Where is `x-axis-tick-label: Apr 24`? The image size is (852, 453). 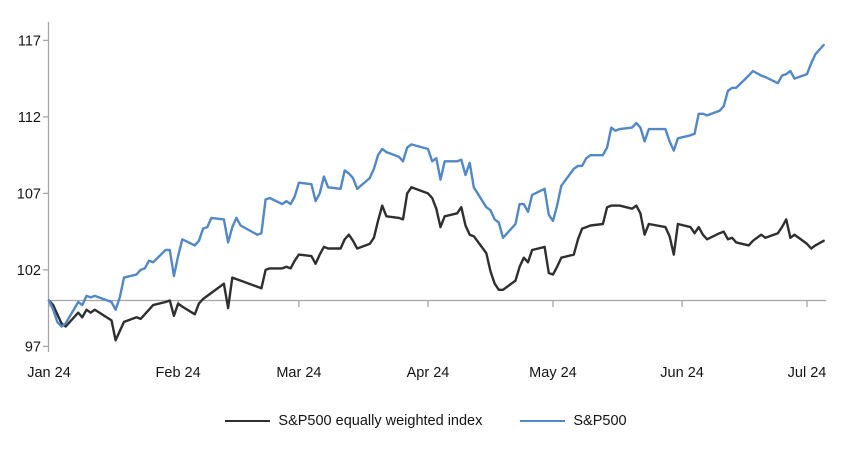 x-axis-tick-label: Apr 24 is located at coordinates (428, 373).